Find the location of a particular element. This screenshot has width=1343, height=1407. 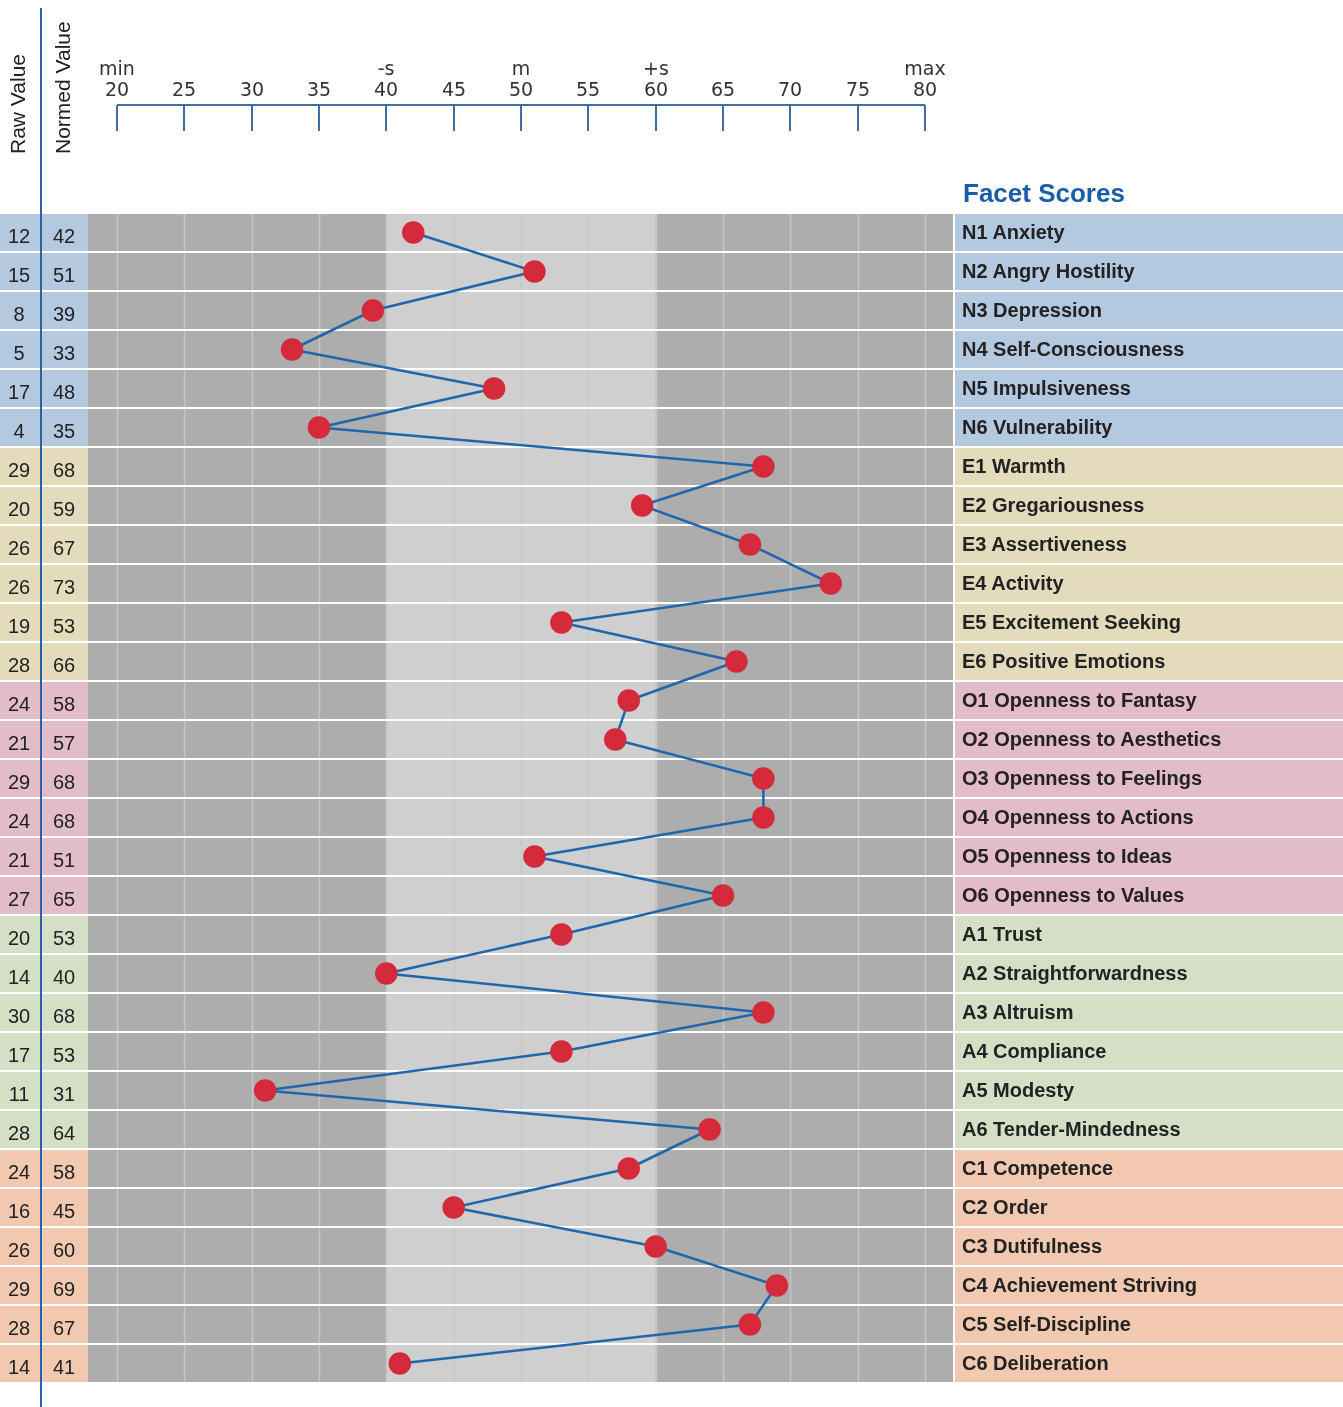

y-tick-label: O3 Openness to Feelings is located at coordinates (1082, 778).